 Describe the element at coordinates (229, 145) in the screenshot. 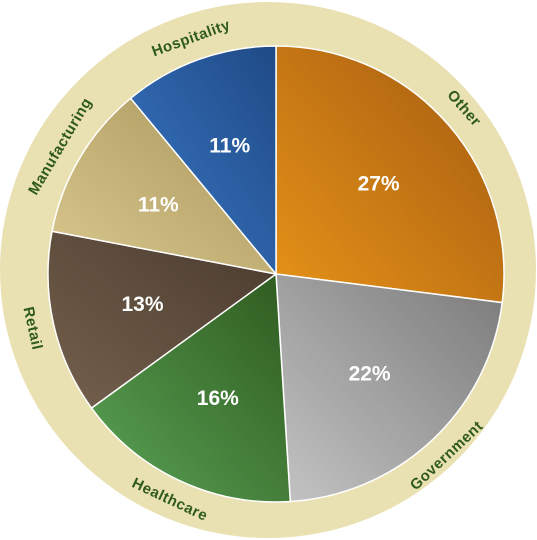

I see `value-label-hospitality: 11%` at that location.